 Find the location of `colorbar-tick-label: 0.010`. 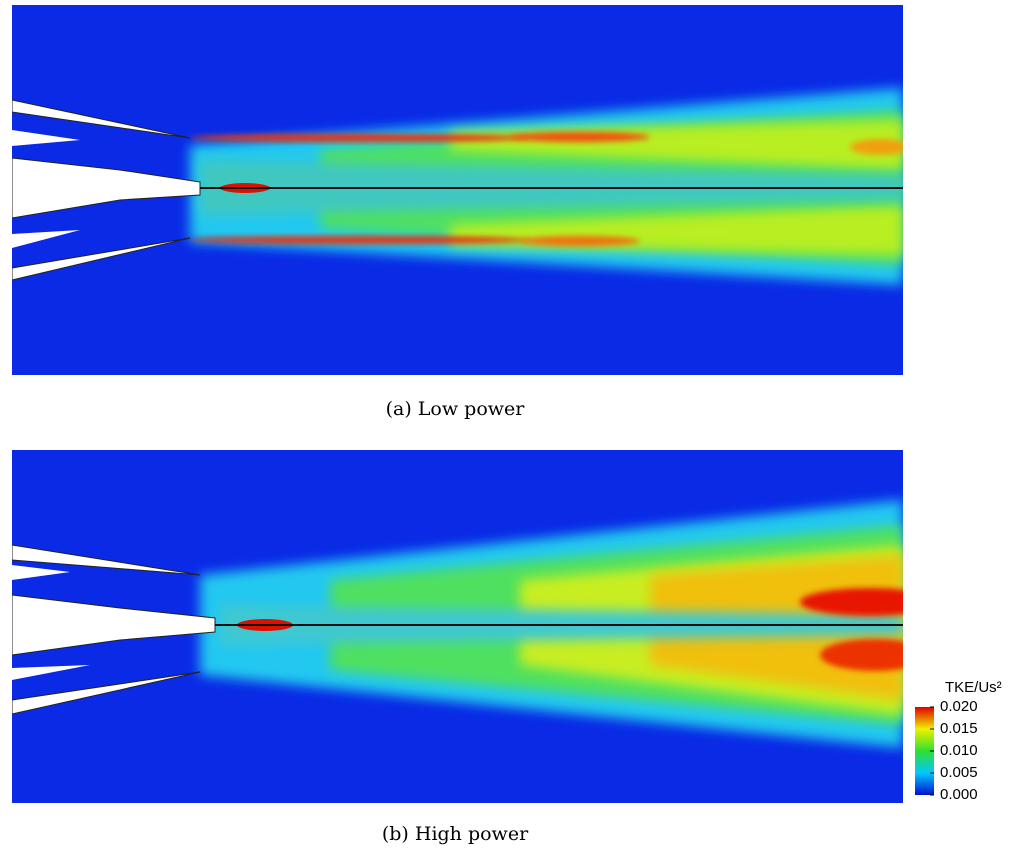

colorbar-tick-label: 0.010 is located at coordinates (959, 750).